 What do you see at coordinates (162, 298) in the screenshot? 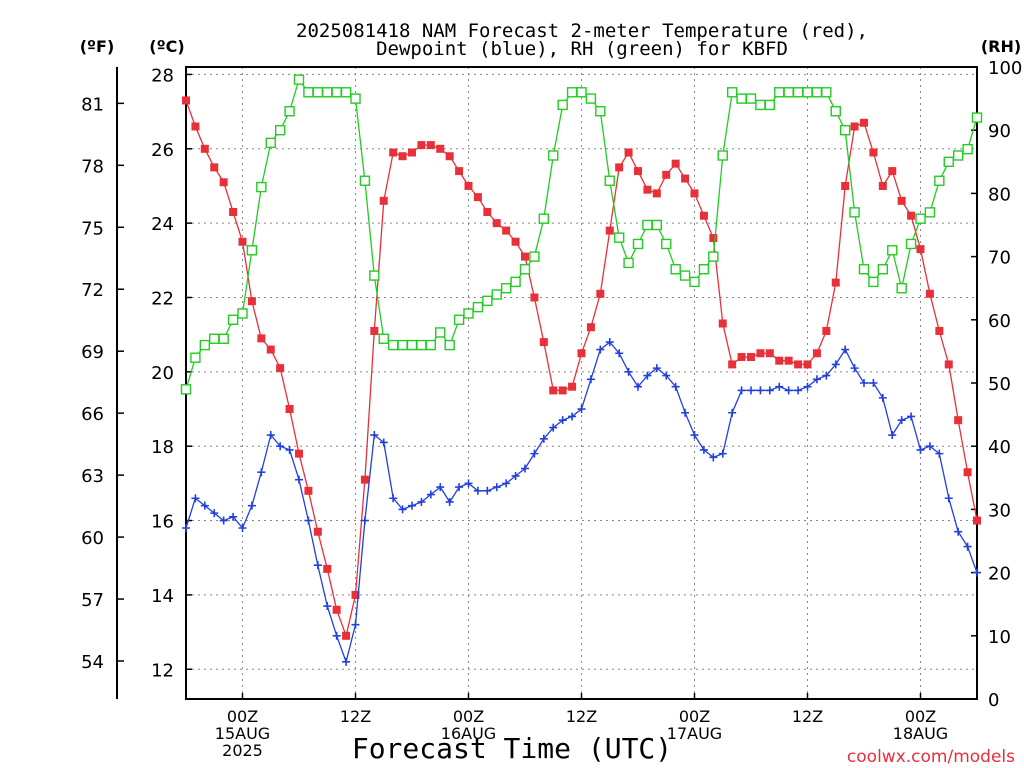
I see `celsius-tick-label: 22` at bounding box center [162, 298].